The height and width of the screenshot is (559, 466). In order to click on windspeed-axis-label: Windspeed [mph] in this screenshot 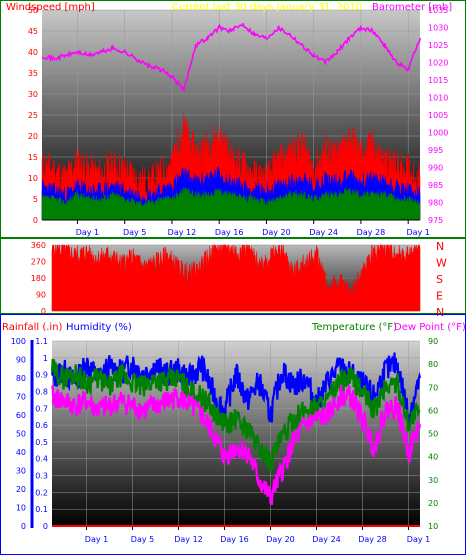, I will do `click(50, 7)`.